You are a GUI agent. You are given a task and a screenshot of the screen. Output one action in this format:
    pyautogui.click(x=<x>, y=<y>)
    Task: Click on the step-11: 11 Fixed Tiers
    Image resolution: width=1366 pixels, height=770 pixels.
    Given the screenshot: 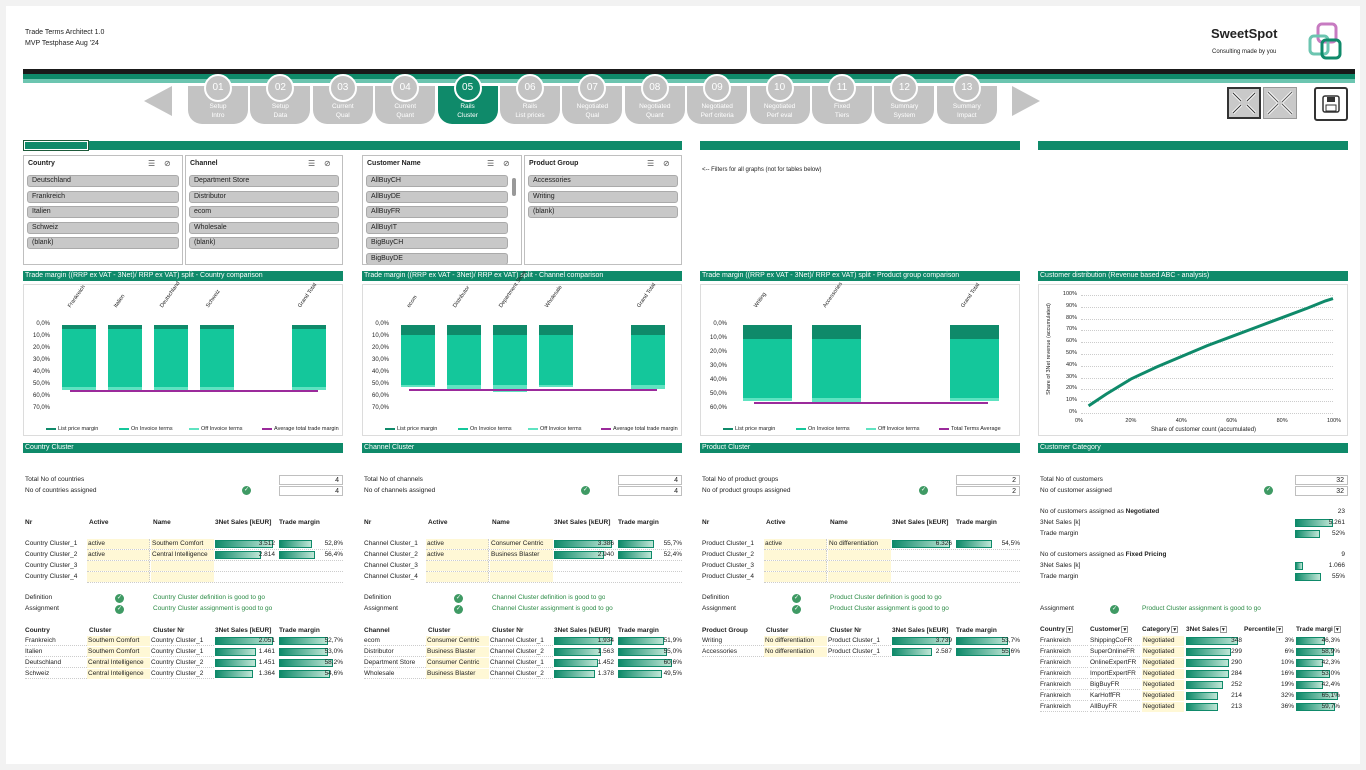 What is the action you would take?
    pyautogui.click(x=842, y=98)
    